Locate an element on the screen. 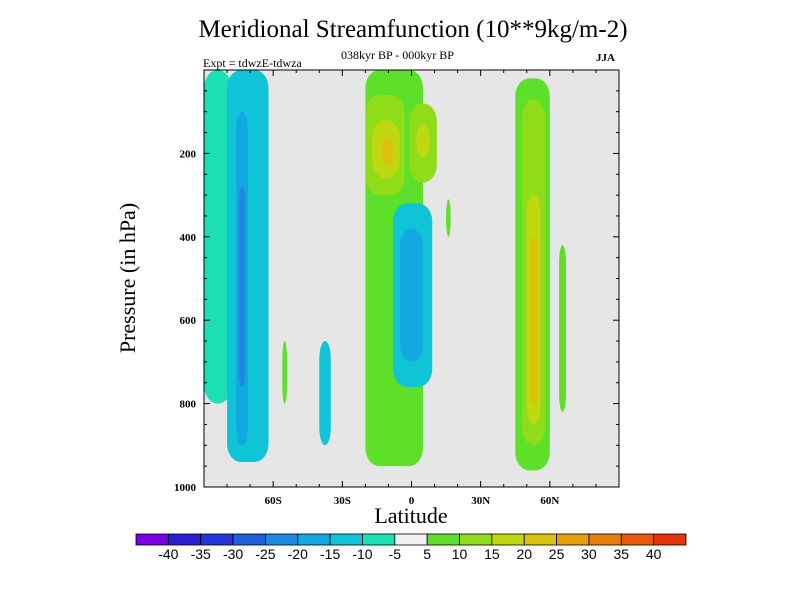 The height and width of the screenshot is (600, 800). colorbar-label: -5 is located at coordinates (395, 554).